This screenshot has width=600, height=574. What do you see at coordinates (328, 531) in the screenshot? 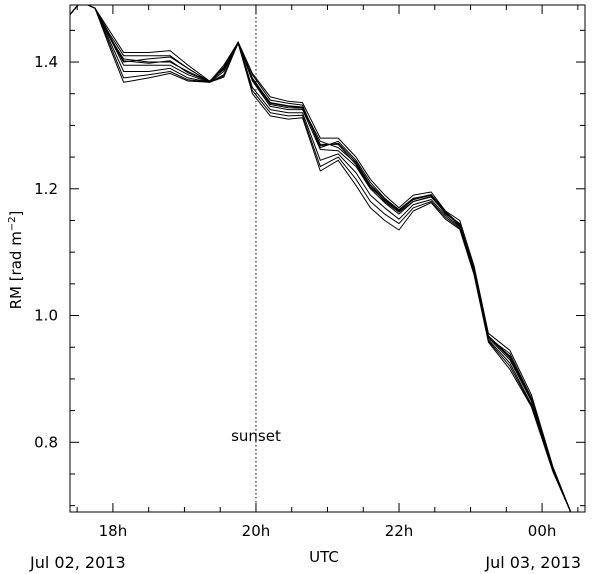
I see `x-tick-labels: 18h 20h 22h 00h` at bounding box center [328, 531].